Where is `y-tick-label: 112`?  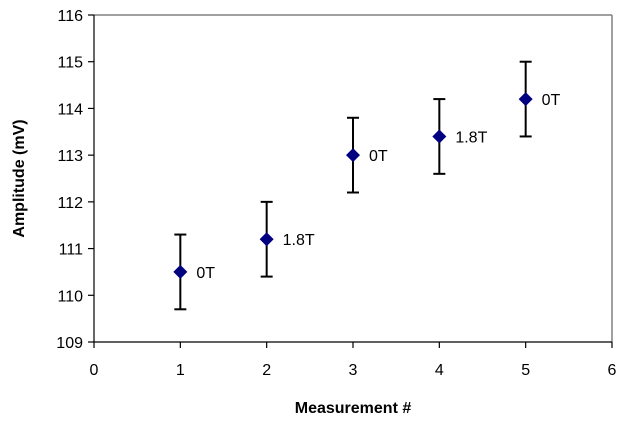
y-tick-label: 112 is located at coordinates (70, 203).